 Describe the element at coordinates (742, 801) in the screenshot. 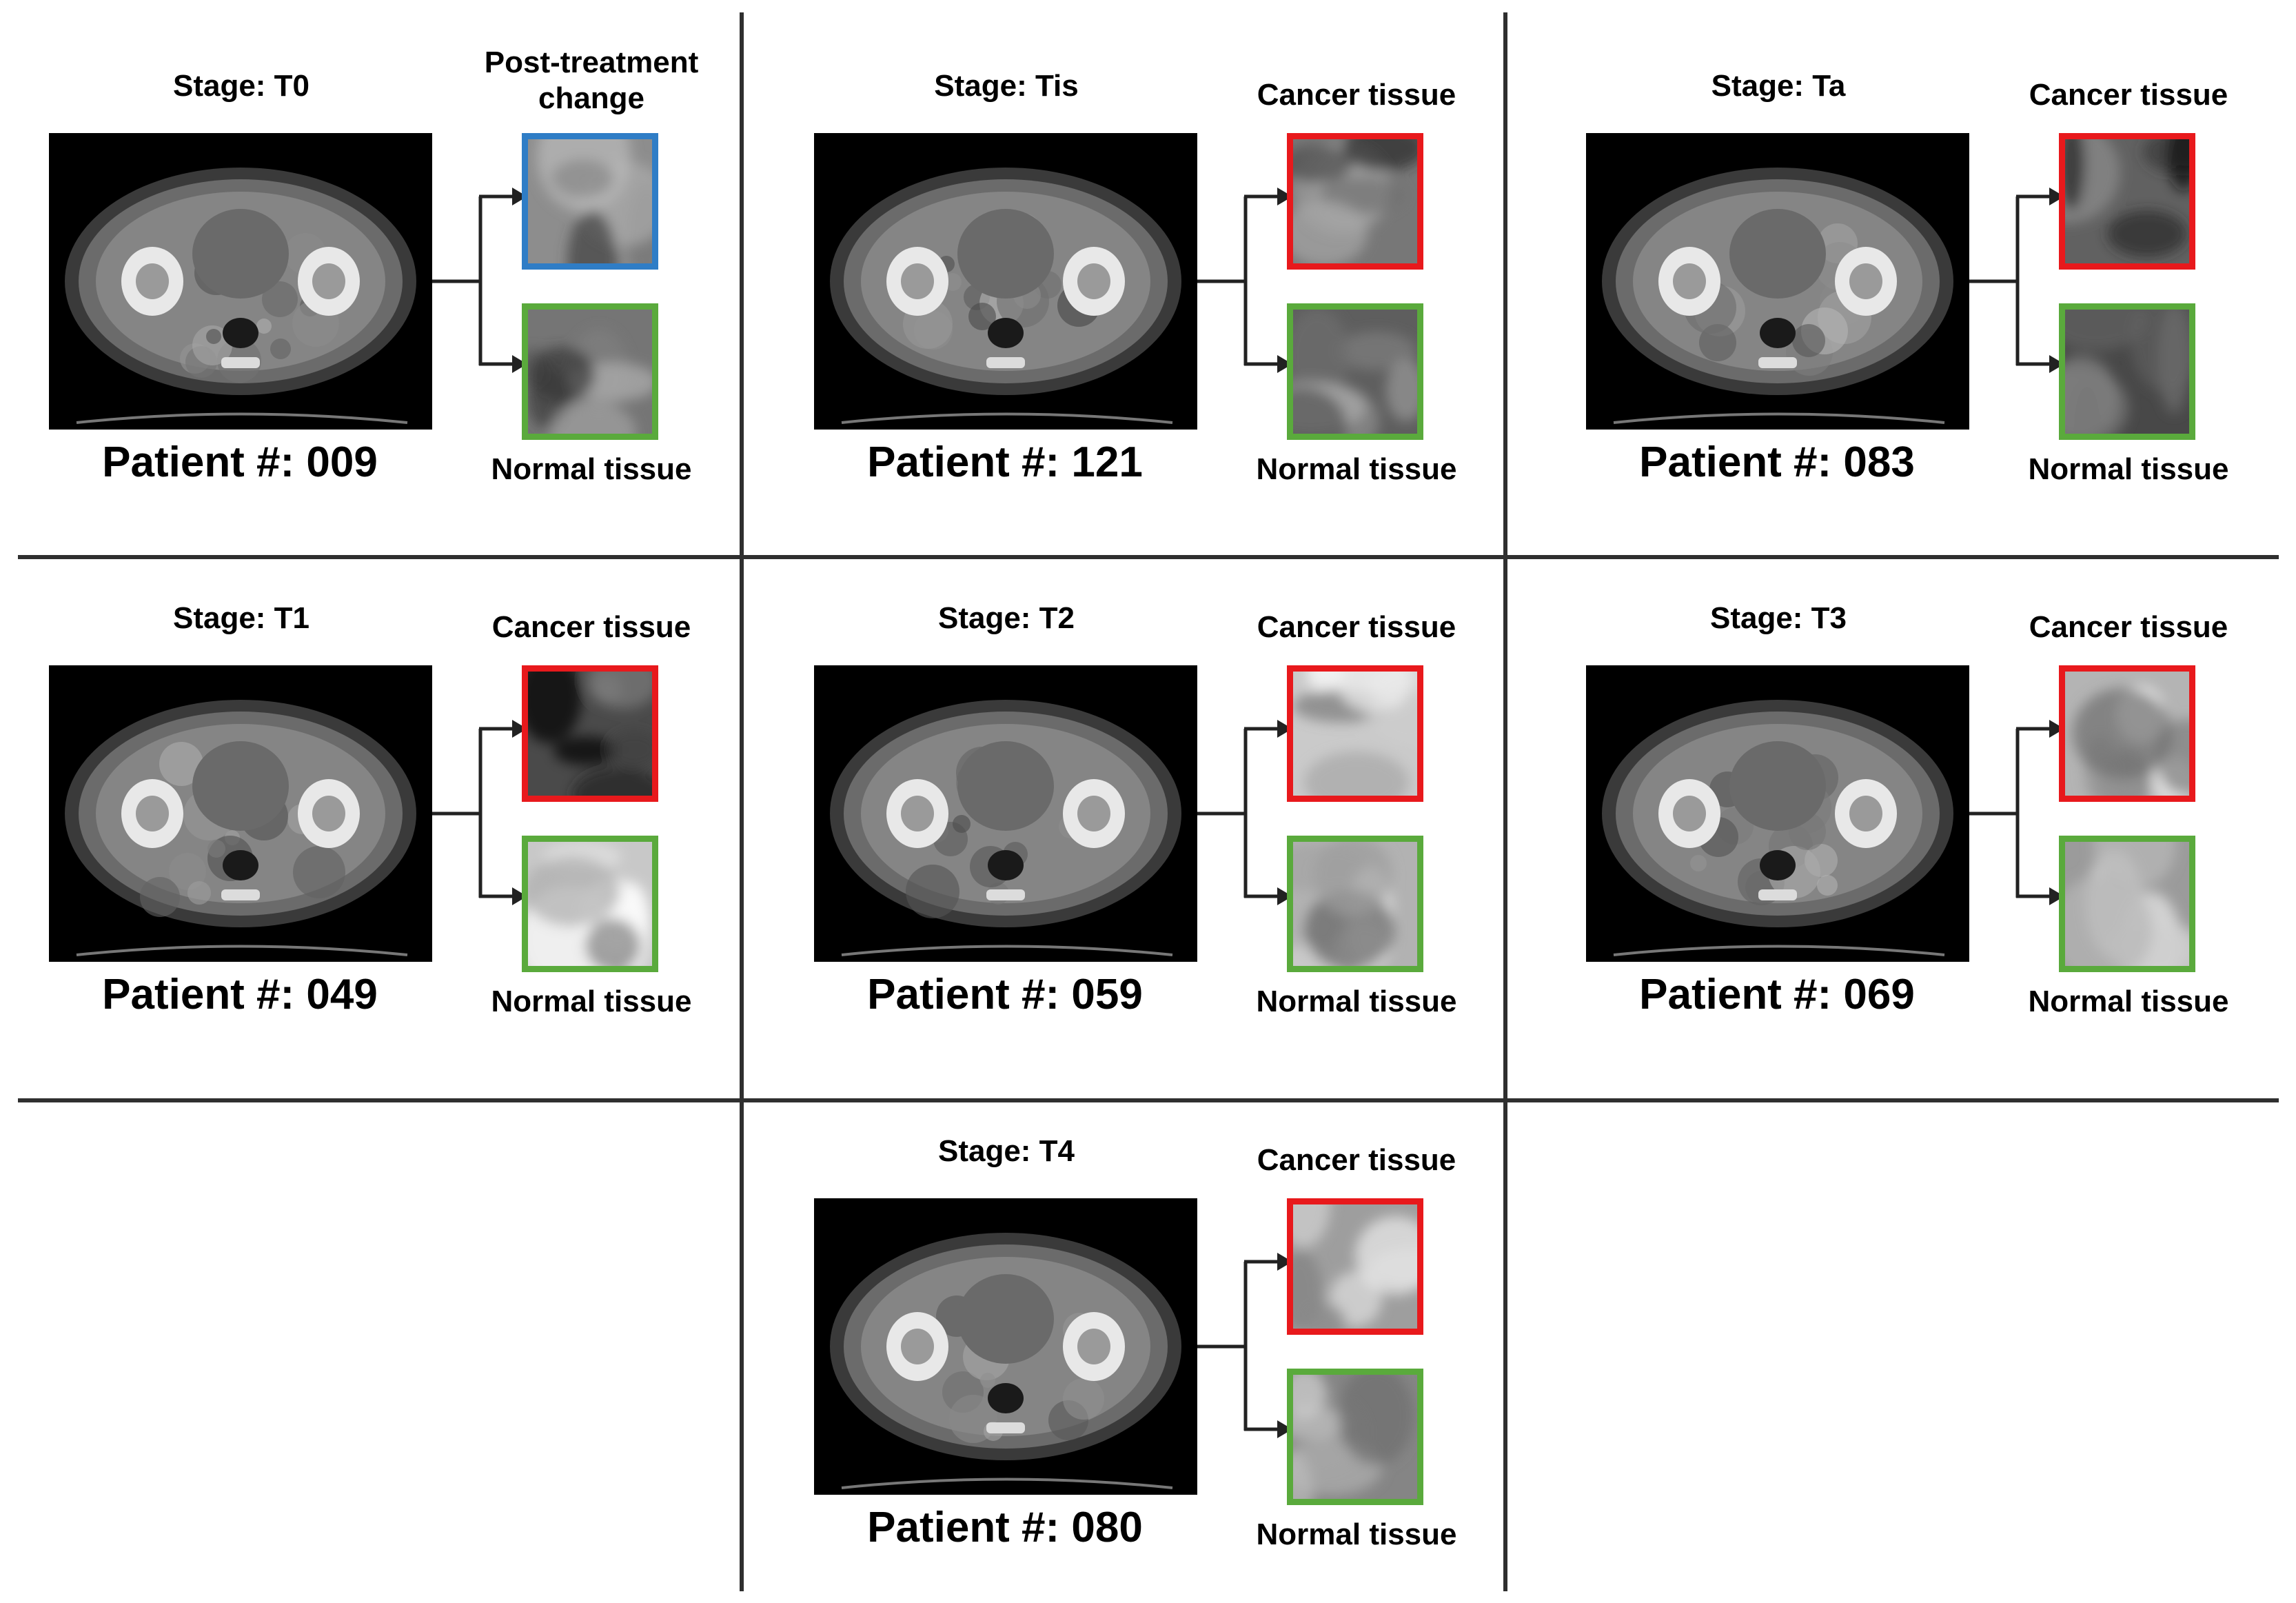

I see `vertical-divider-left` at that location.